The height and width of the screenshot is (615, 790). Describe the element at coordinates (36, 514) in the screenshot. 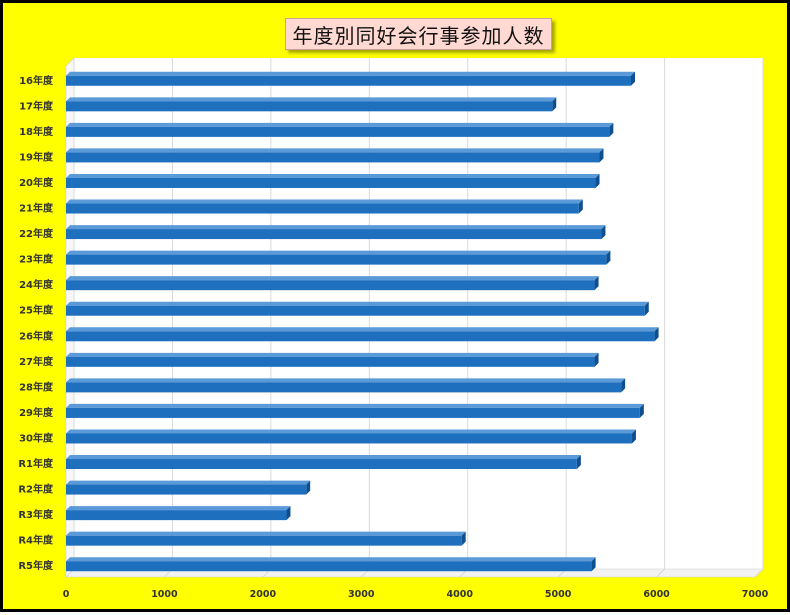

I see `y-tick-label: R3年度` at that location.